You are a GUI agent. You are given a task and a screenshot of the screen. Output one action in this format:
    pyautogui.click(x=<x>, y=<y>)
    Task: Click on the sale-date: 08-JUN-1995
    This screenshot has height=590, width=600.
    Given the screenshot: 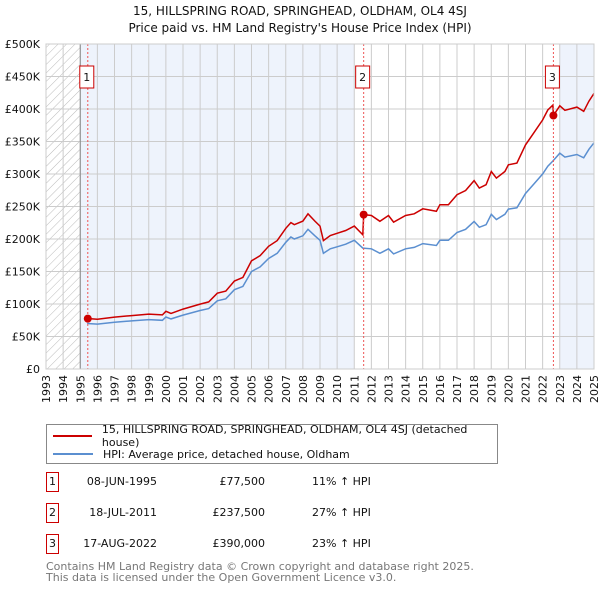 What is the action you would take?
    pyautogui.click(x=121, y=481)
    